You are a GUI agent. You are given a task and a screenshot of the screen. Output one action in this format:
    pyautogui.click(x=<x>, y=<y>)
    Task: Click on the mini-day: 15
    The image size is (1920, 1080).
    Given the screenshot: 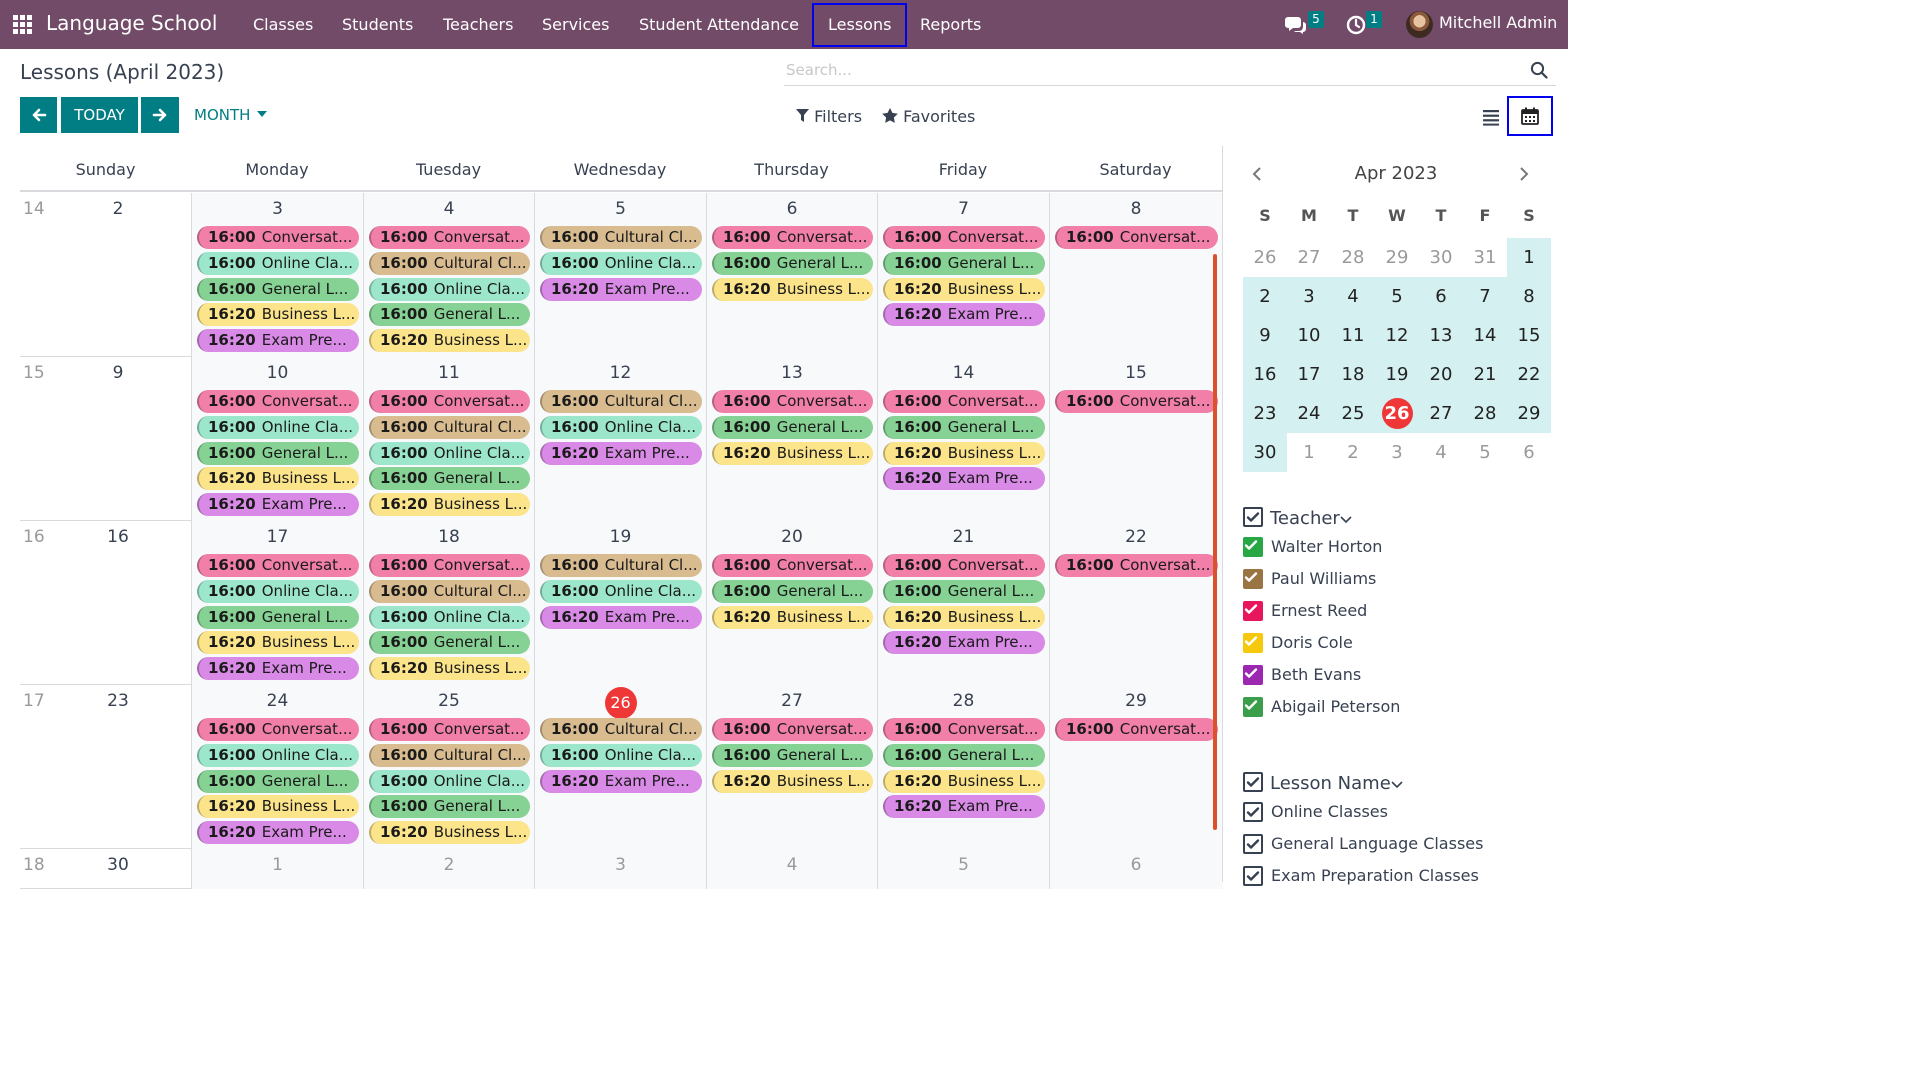 What is the action you would take?
    pyautogui.click(x=1529, y=335)
    